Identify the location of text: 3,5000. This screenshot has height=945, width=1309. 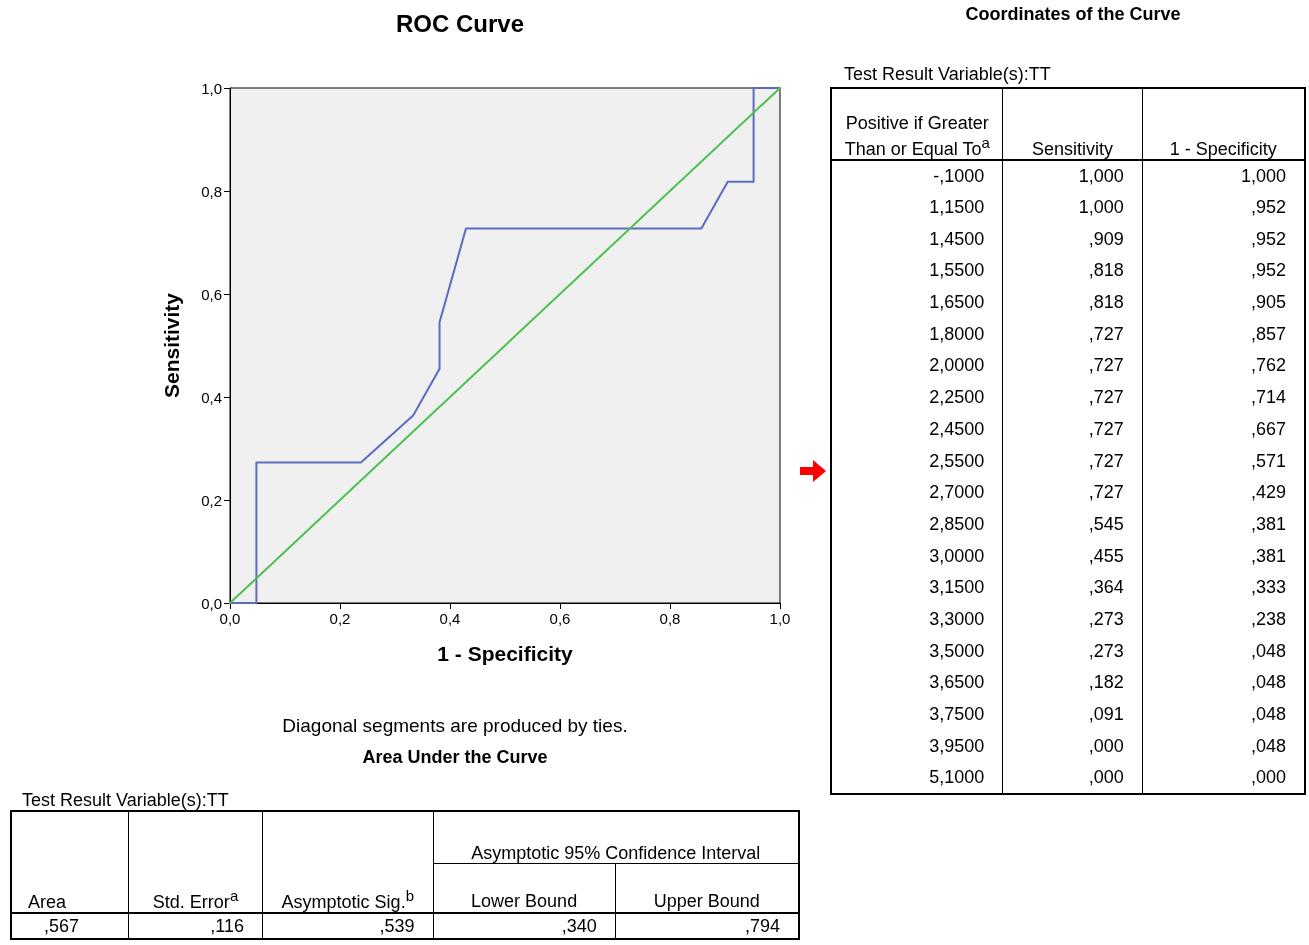
(957, 651).